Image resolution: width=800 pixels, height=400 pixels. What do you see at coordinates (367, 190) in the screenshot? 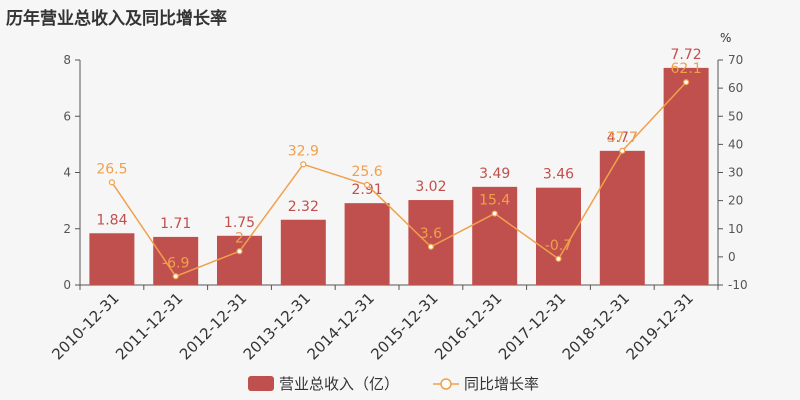
I see `bar-value-label: 2.91` at bounding box center [367, 190].